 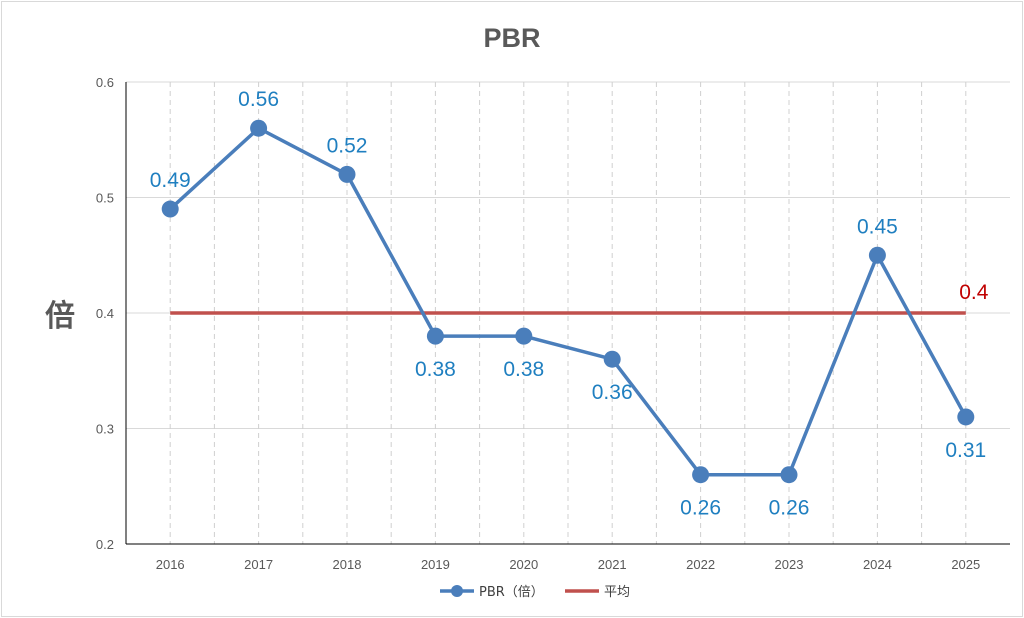 What do you see at coordinates (700, 564) in the screenshot?
I see `x-tick-label: 2022` at bounding box center [700, 564].